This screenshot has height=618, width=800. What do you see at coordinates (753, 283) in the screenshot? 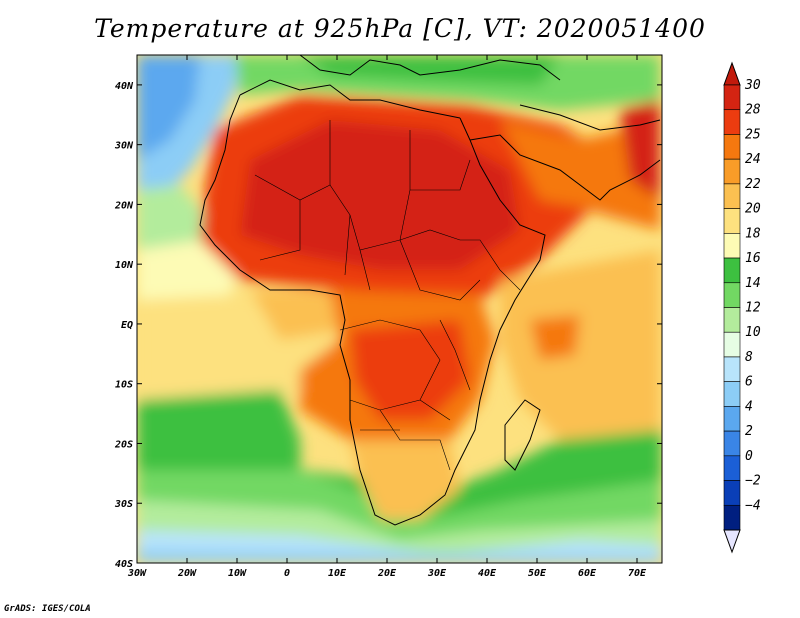
I see `colorbar-label: 14` at bounding box center [753, 283].